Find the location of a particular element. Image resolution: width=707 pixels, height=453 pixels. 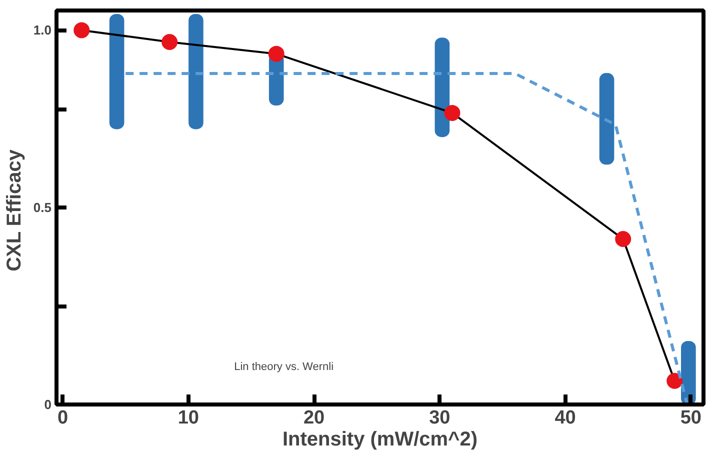

annotation: Lin theory vs. Wernli is located at coordinates (284, 366).